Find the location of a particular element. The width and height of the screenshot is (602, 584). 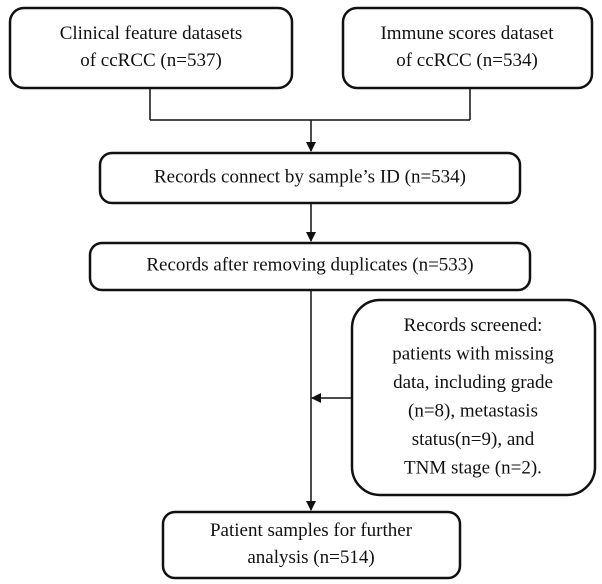

node-label: Records screened: is located at coordinates (473, 325).